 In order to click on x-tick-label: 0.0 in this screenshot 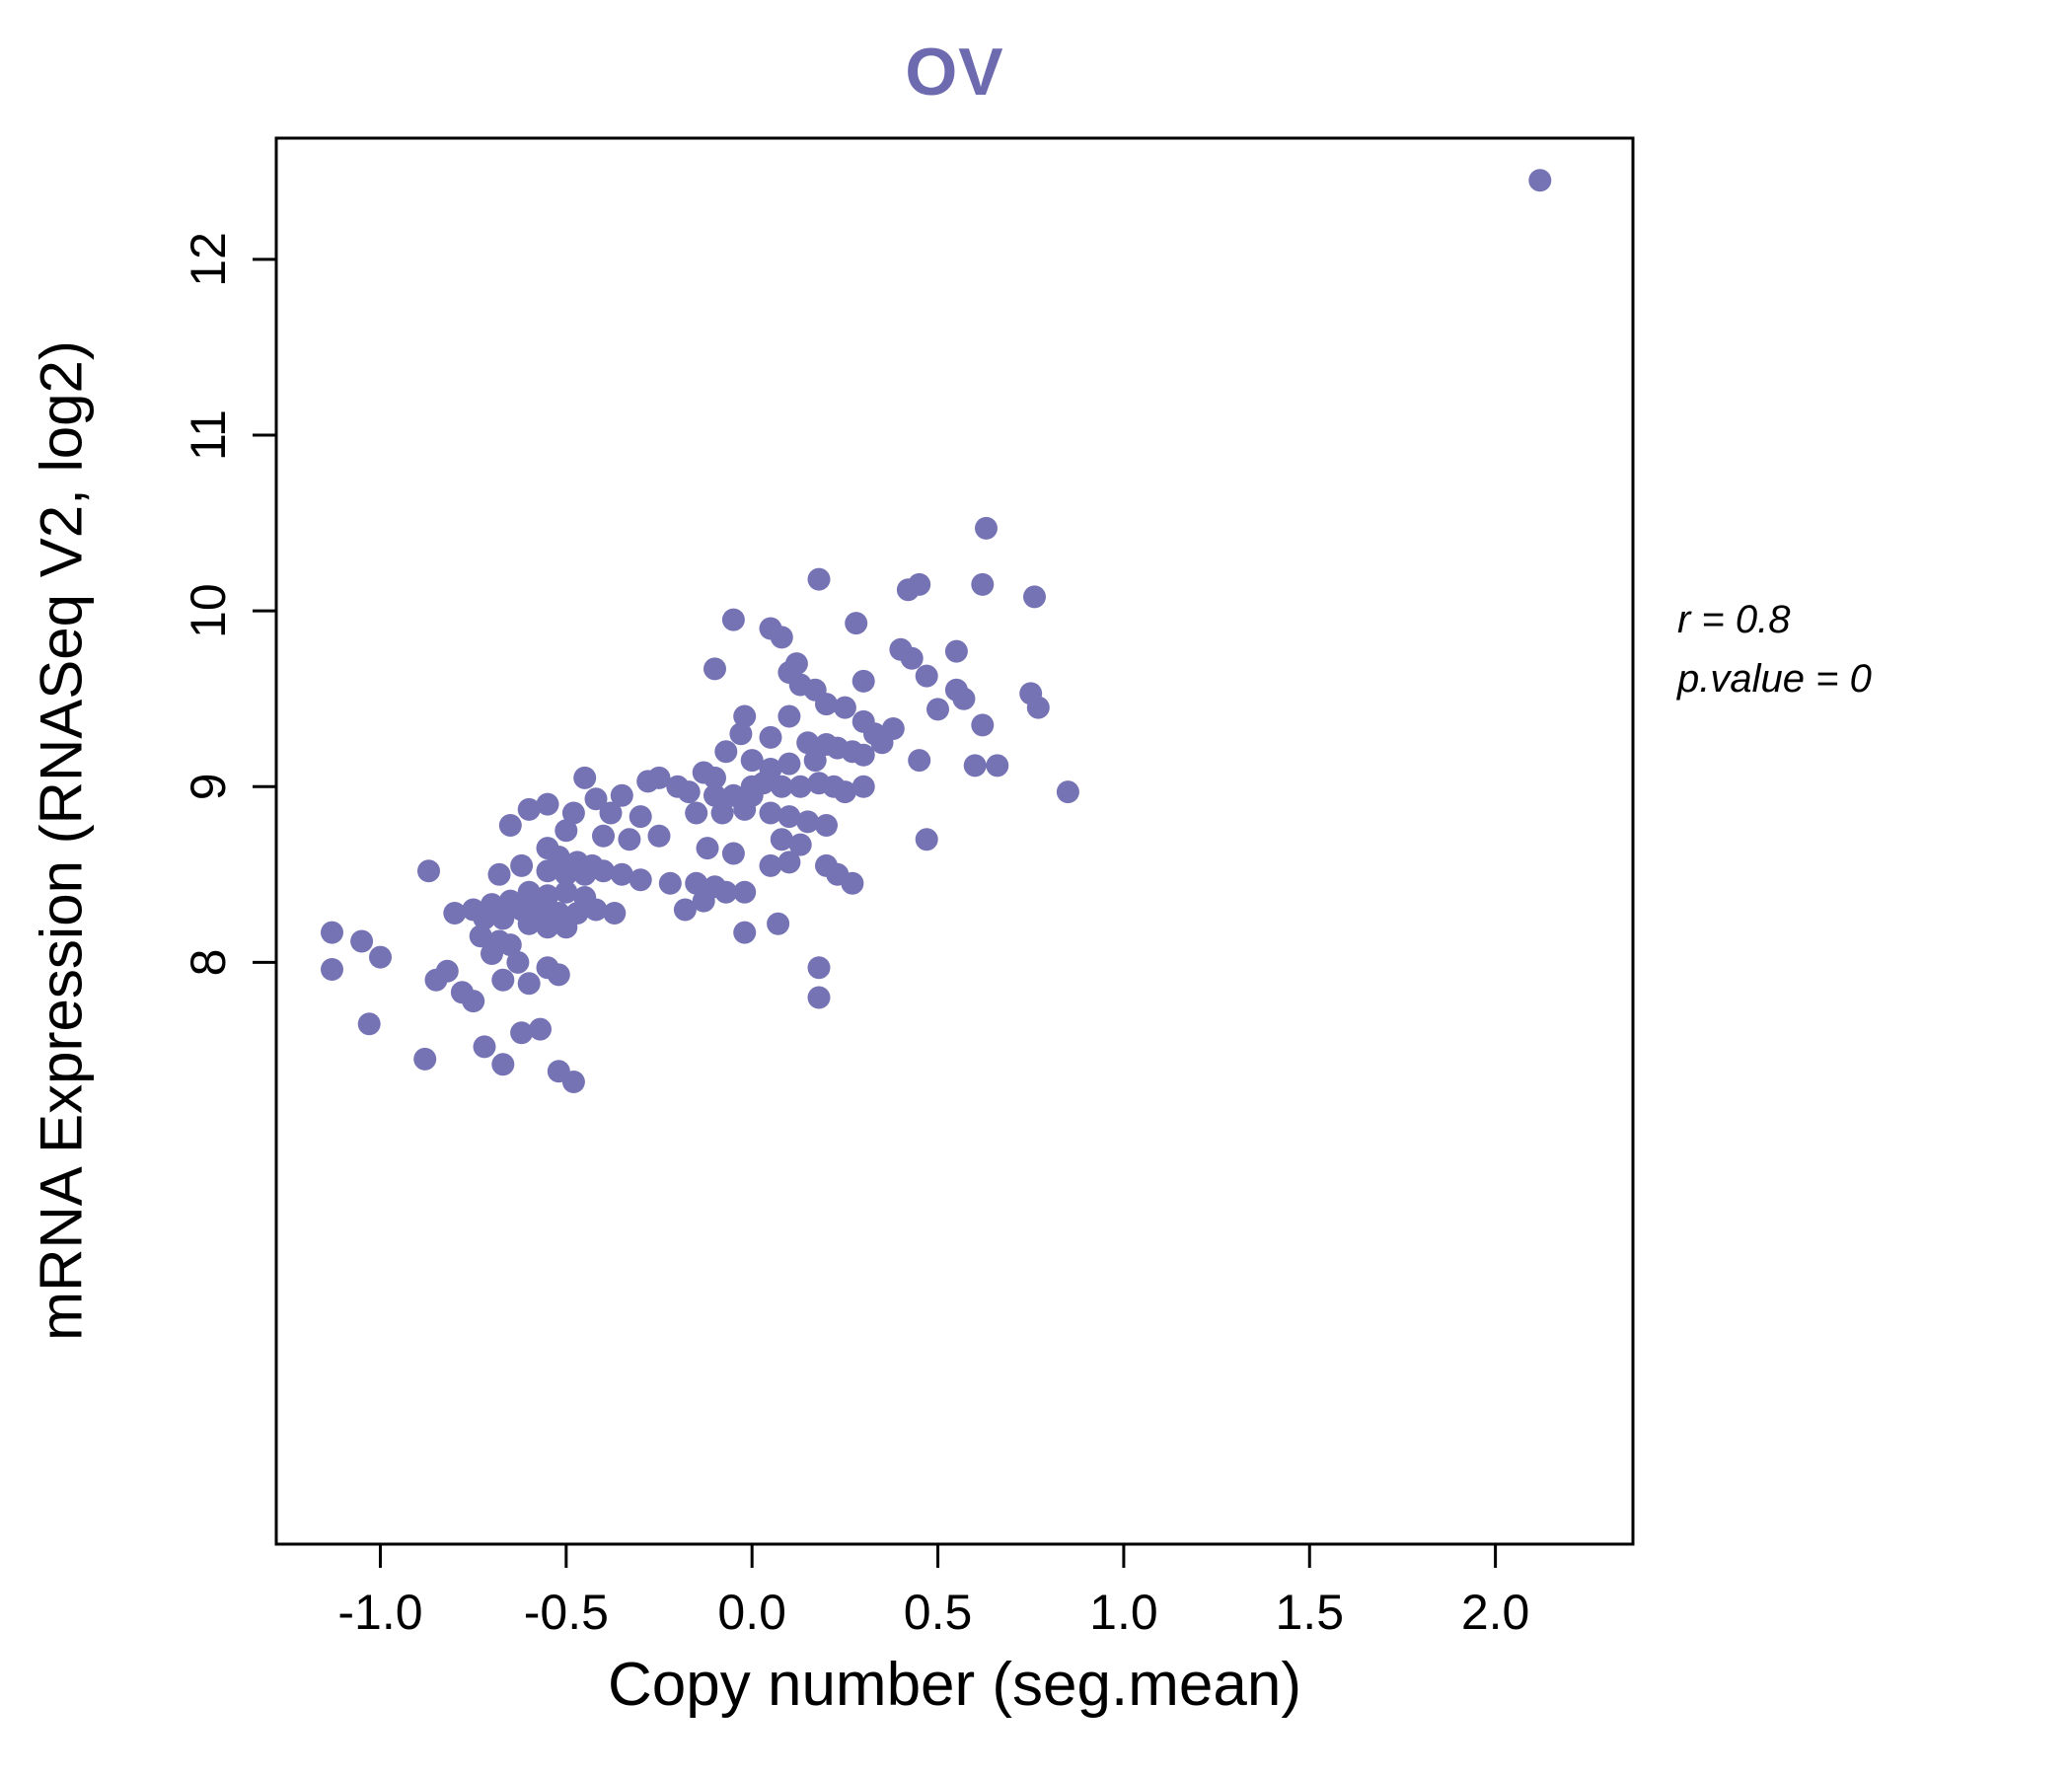, I will do `click(751, 1613)`.